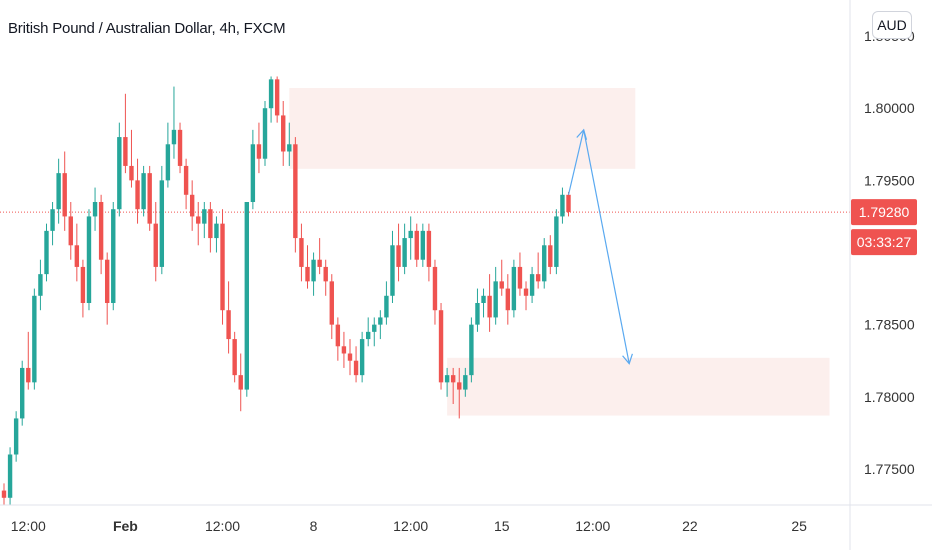 This screenshot has height=550, width=932. I want to click on projection-arrow, so click(600, 246).